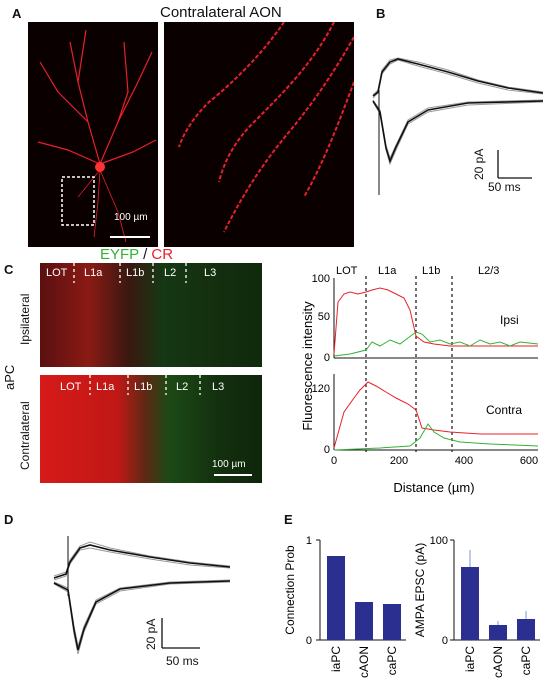  Describe the element at coordinates (93, 273) in the screenshot. I see `ipsi-layer-l1a: L1a` at that location.